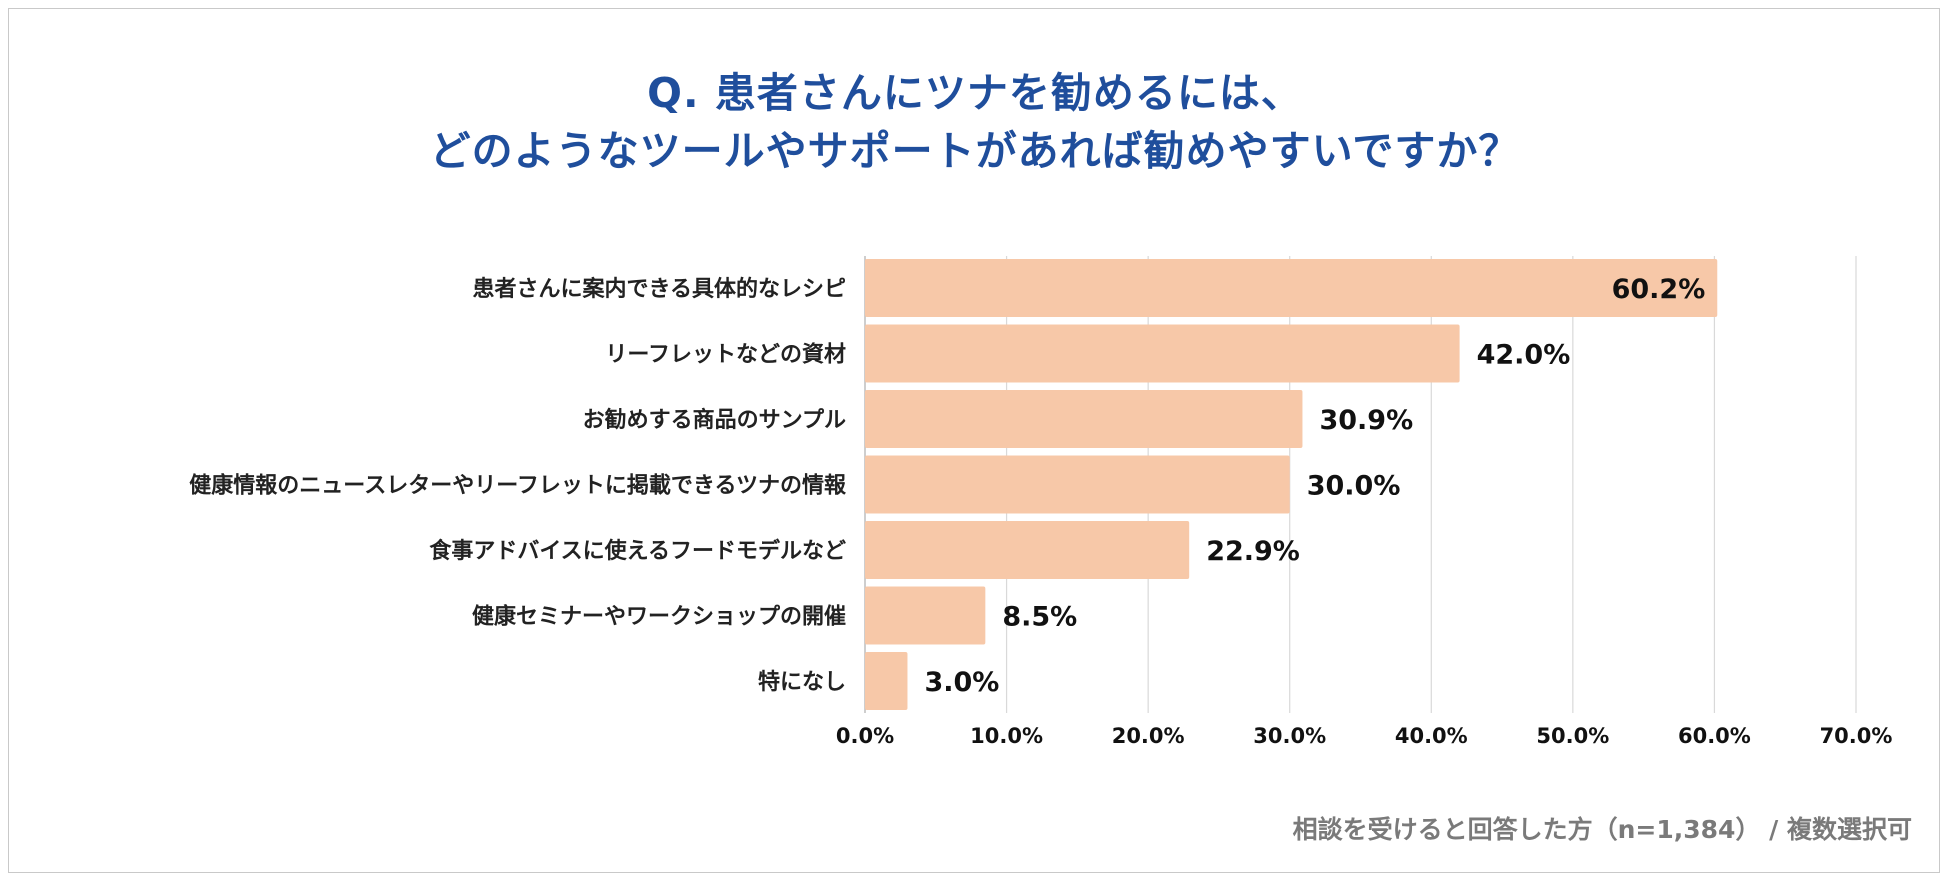 Image resolution: width=1950 pixels, height=883 pixels. I want to click on data-label: 22.9%, so click(1253, 551).